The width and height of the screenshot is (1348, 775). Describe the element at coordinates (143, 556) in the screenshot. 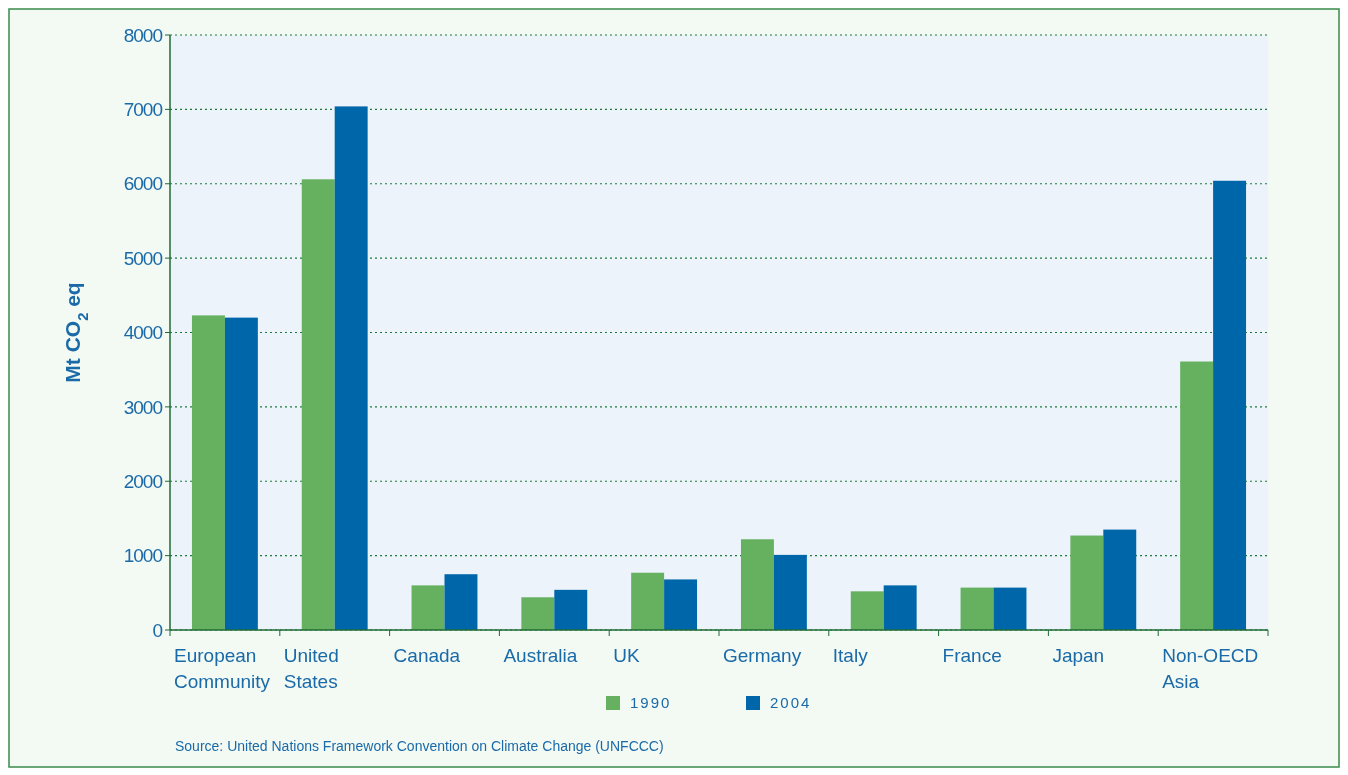

I see `y-tick-label: 1000` at that location.